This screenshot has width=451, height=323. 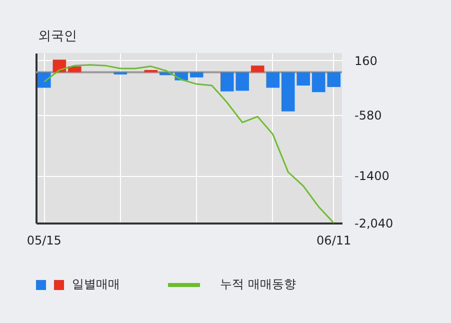 I want to click on x-tick-label: 06/11, so click(x=334, y=241).